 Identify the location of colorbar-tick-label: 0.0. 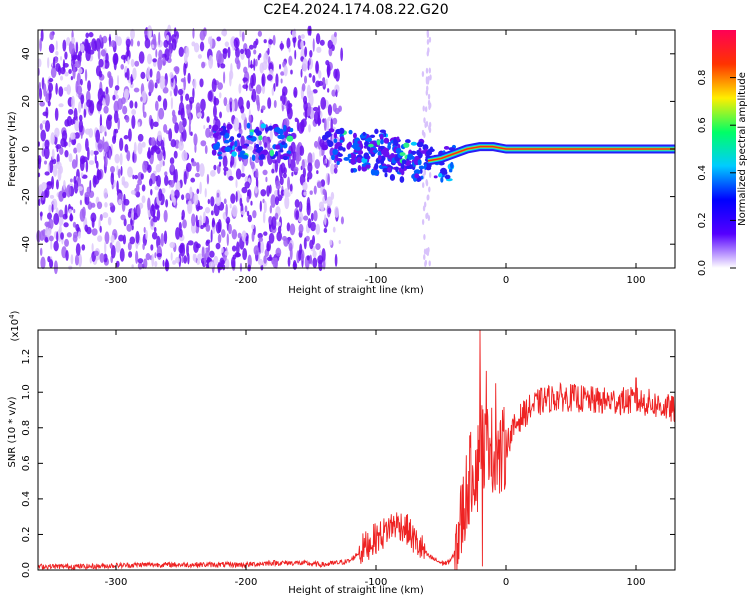
(702, 268).